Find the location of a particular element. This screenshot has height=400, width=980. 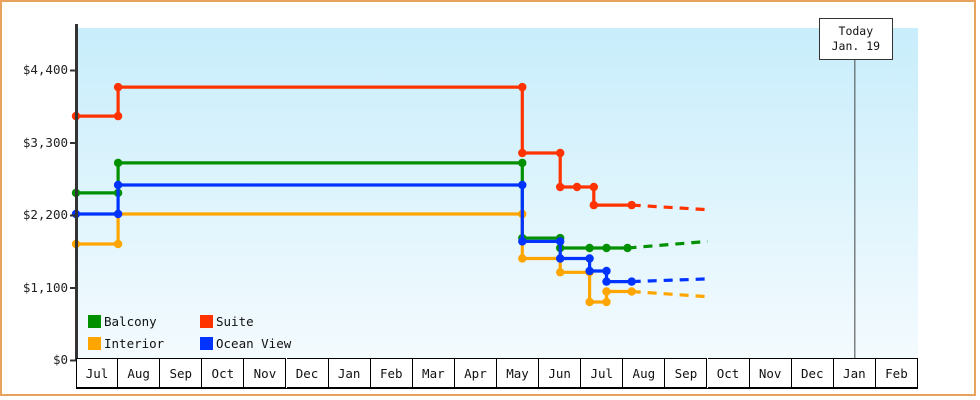

legend-item-balcony: Balcony is located at coordinates (144, 321).